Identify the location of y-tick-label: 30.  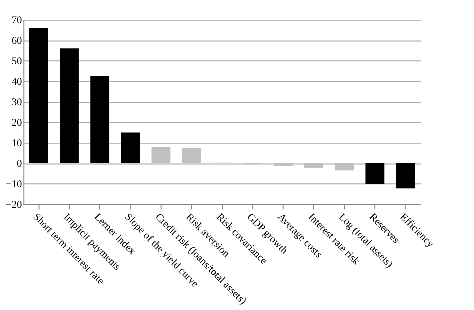
(17, 102).